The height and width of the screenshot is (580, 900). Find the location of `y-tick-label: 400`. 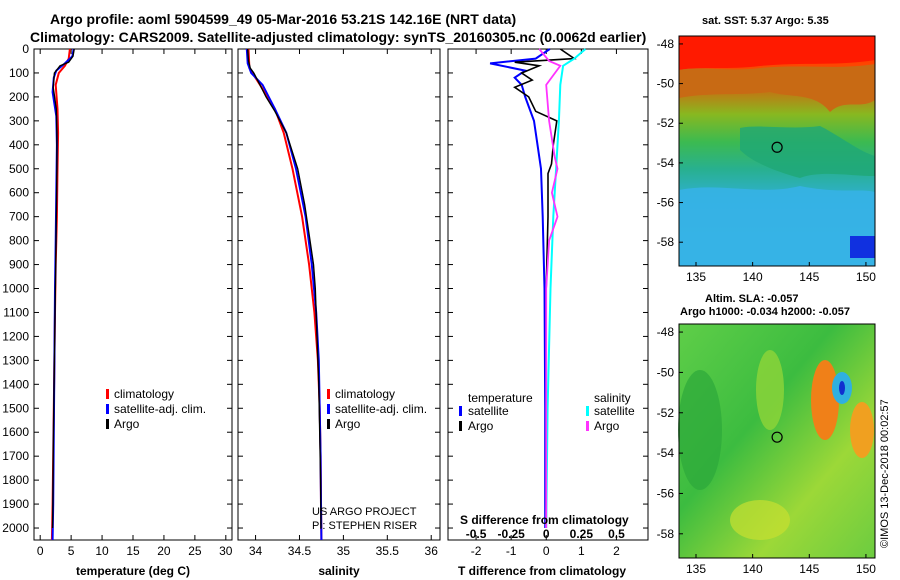

y-tick-label: 400 is located at coordinates (19, 145).